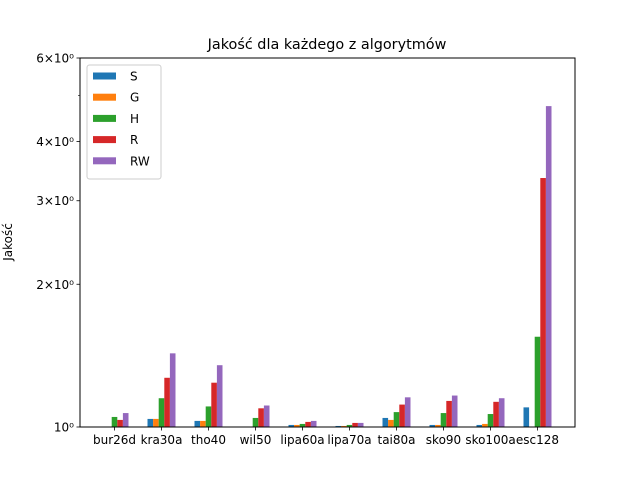 The height and width of the screenshot is (480, 640). What do you see at coordinates (479, 425) in the screenshot?
I see `bar-s-sko100a` at bounding box center [479, 425].